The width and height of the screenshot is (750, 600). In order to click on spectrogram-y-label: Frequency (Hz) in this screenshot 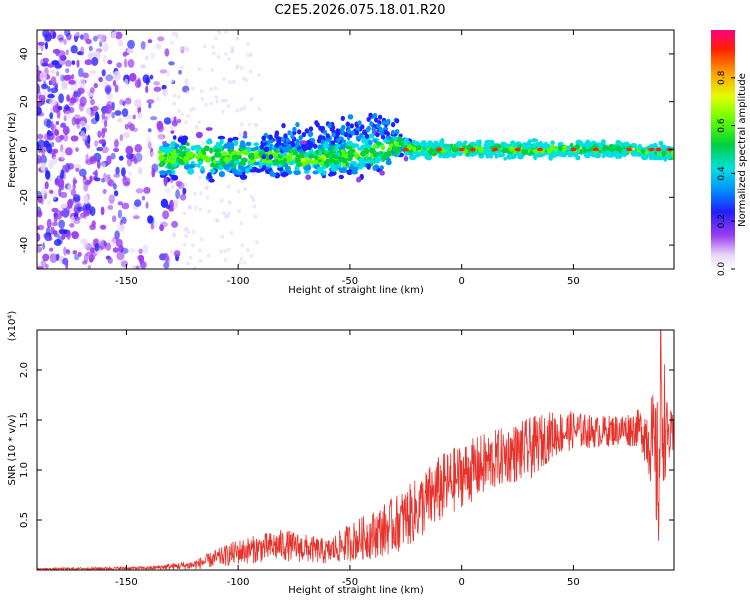, I will do `click(12, 150)`.